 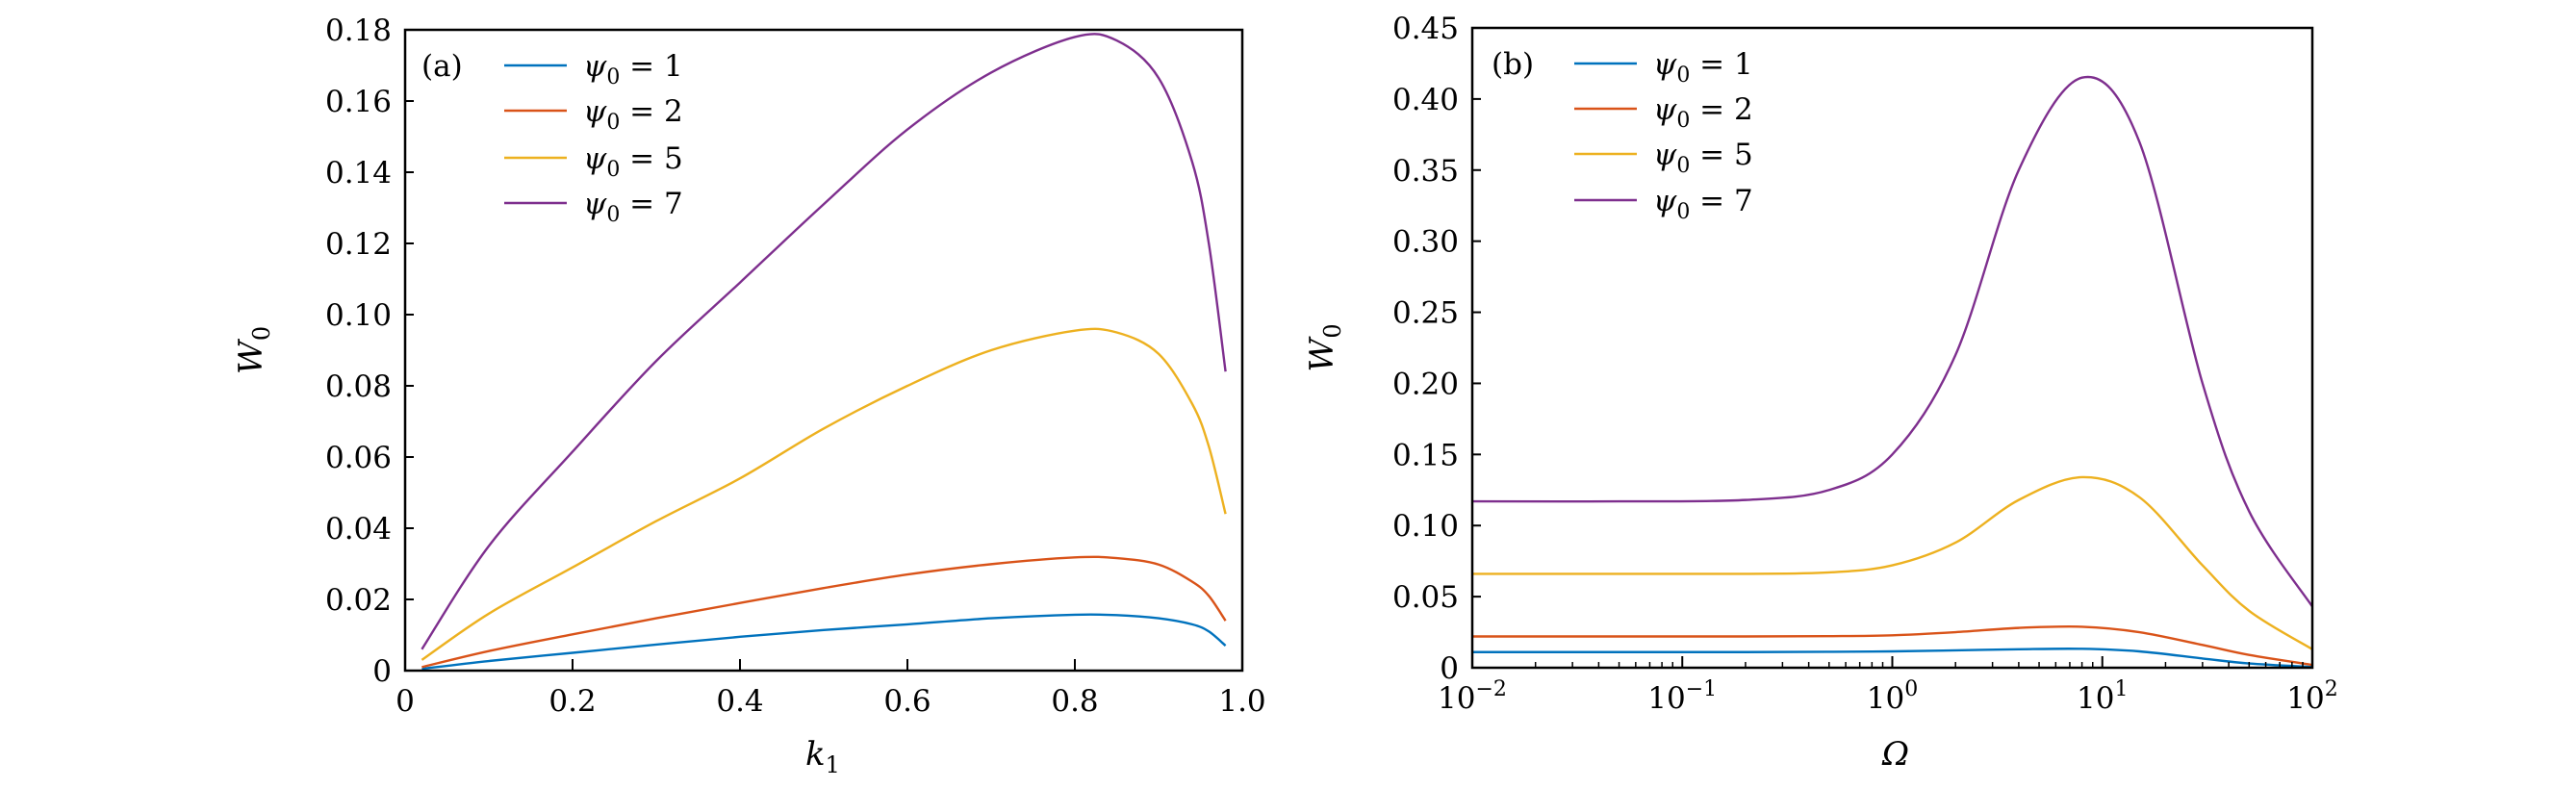 I want to click on y-tick-label: 0.04, so click(x=358, y=530).